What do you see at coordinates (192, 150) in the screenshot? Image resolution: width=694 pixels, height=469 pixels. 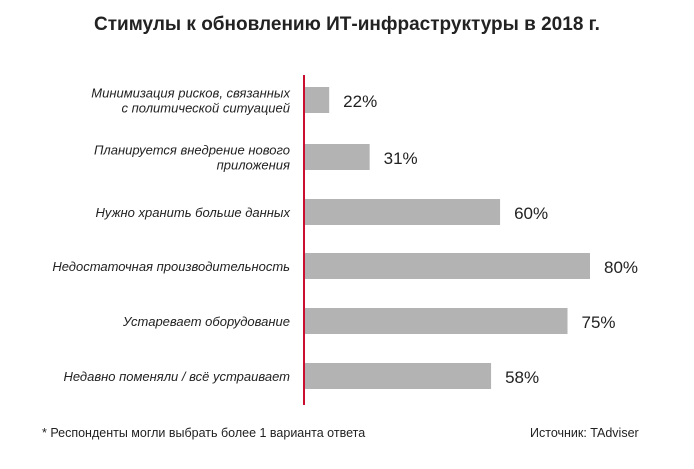 I see `category-label: Планируется внедрение нового` at bounding box center [192, 150].